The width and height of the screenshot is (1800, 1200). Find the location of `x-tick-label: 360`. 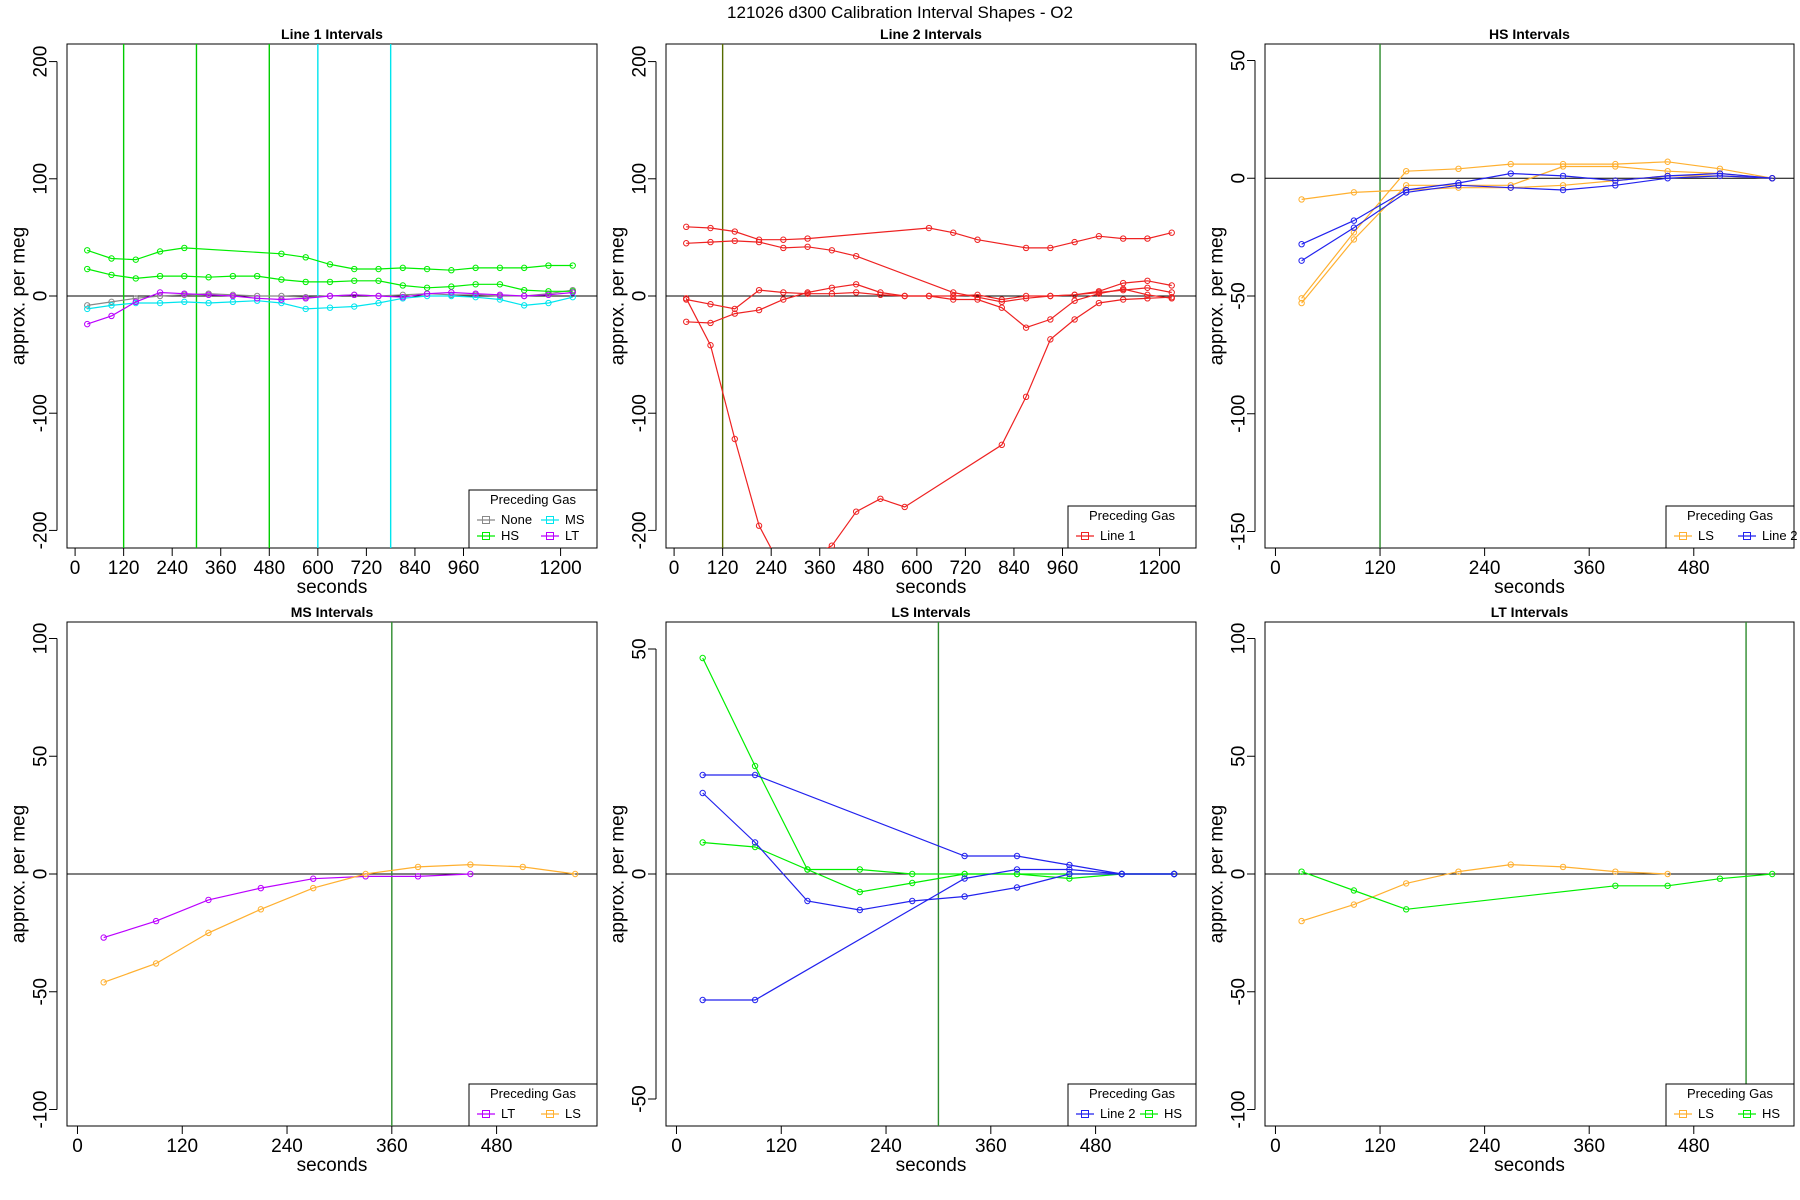

x-tick-label: 360 is located at coordinates (1589, 1146).